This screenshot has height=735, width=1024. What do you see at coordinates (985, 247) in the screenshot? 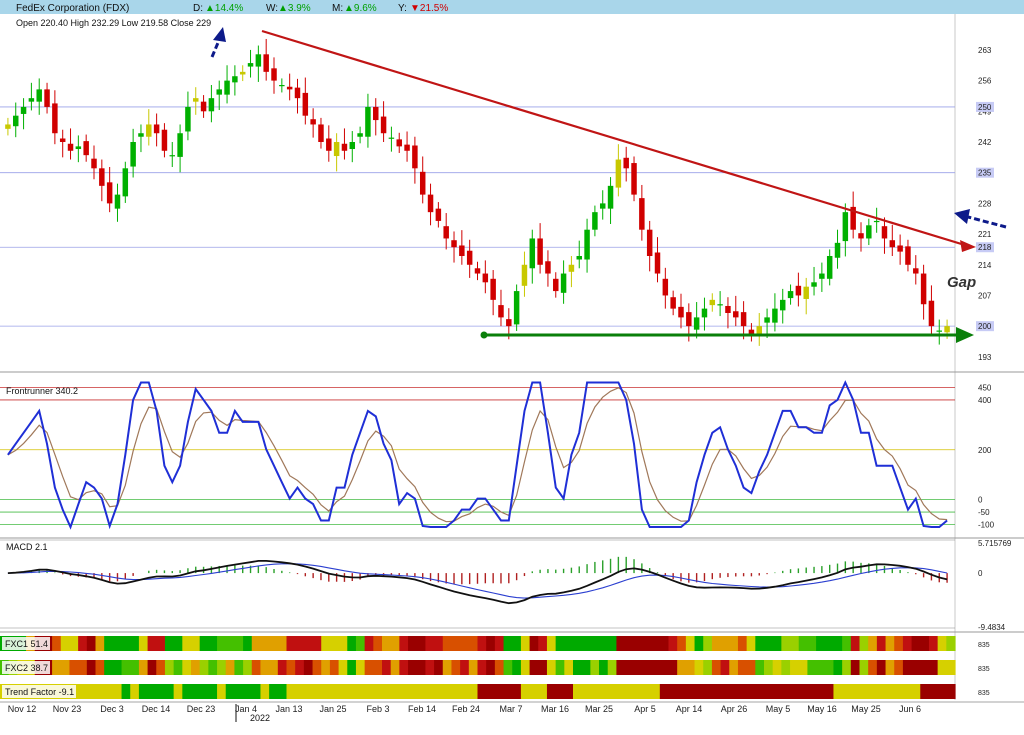
I see `price-level-badge` at bounding box center [985, 247].